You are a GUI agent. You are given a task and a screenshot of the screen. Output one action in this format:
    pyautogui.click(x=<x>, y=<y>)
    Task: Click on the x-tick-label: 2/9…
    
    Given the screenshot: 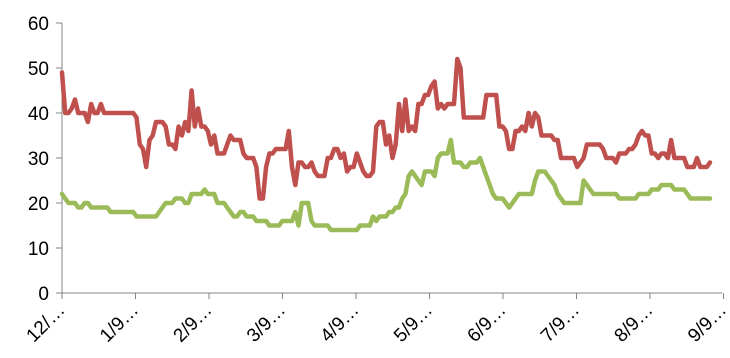 What is the action you would take?
    pyautogui.click(x=193, y=323)
    